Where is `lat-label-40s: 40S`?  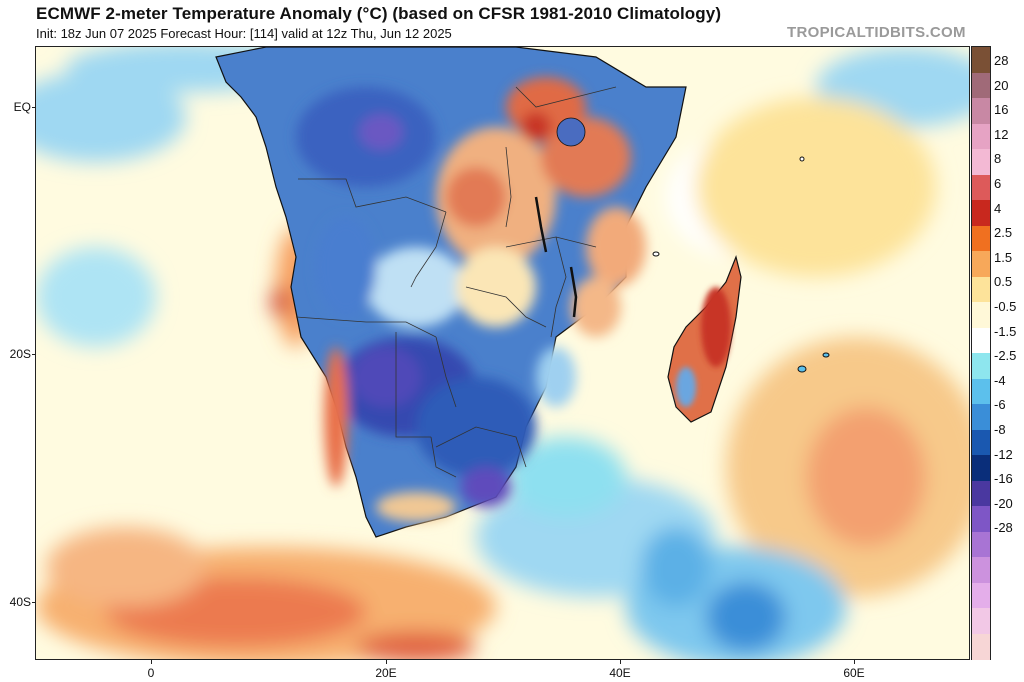 lat-label-40s: 40S is located at coordinates (20, 602).